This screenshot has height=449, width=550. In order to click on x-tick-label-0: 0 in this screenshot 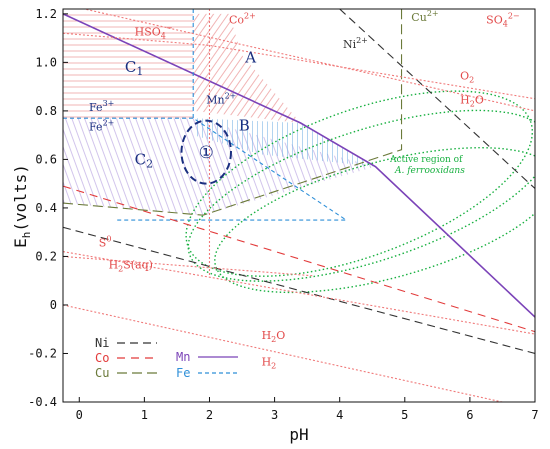, I will do `click(79, 415)`.